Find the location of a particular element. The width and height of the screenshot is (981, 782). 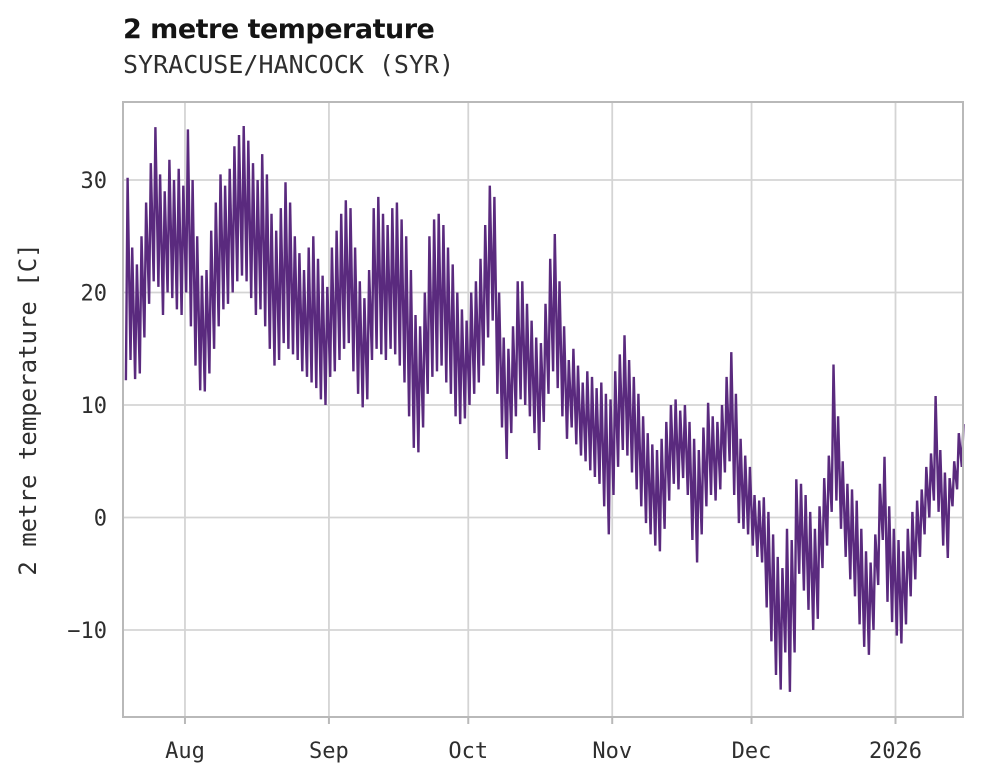

x-tick-label: Oct is located at coordinates (468, 751).